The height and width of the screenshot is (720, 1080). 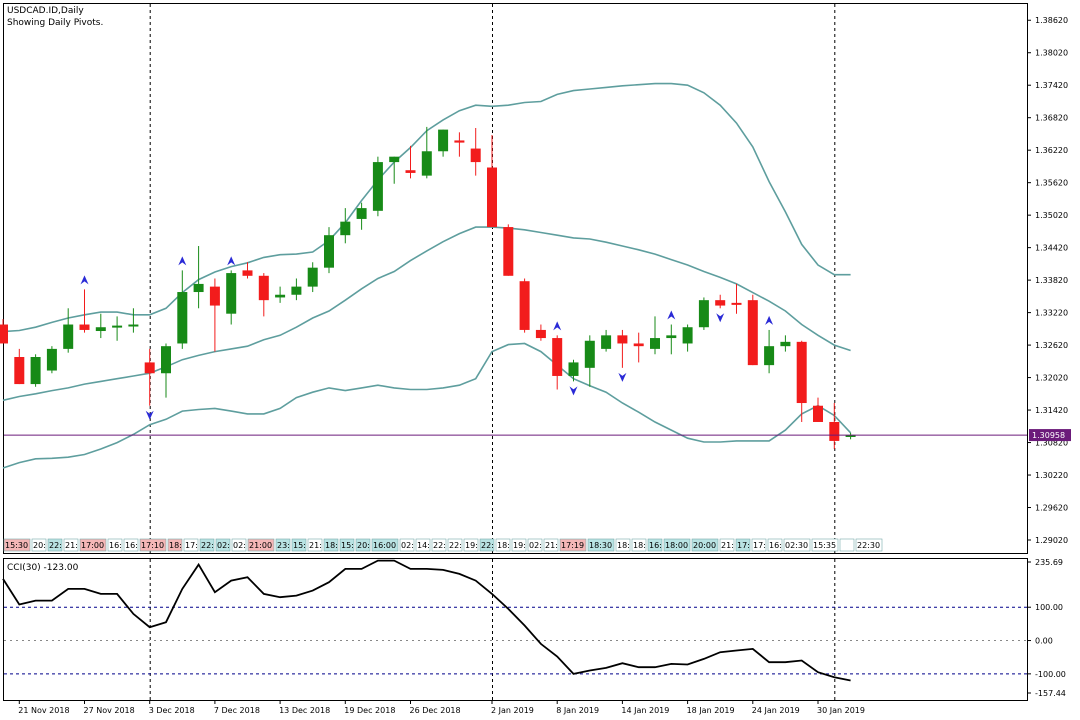 What do you see at coordinates (1051, 443) in the screenshot?
I see `price-tick-label: 1.30820` at bounding box center [1051, 443].